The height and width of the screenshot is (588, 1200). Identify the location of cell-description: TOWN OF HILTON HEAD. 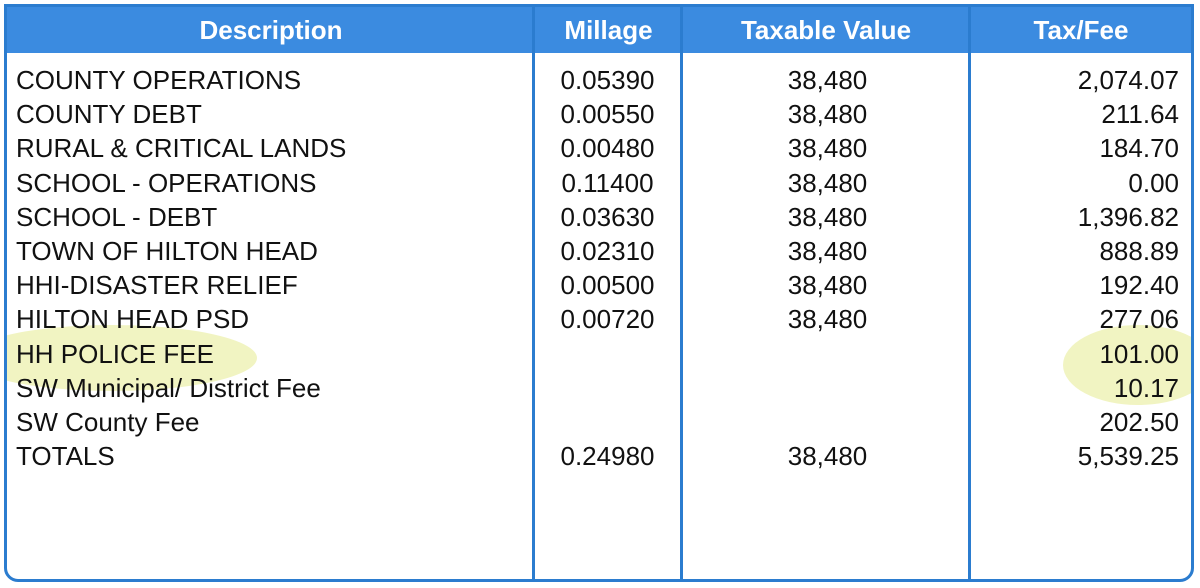
(167, 250).